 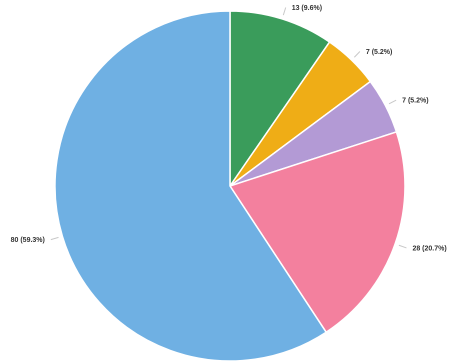 I want to click on pie-slice-label: 28 (20.7%), so click(x=429, y=248).